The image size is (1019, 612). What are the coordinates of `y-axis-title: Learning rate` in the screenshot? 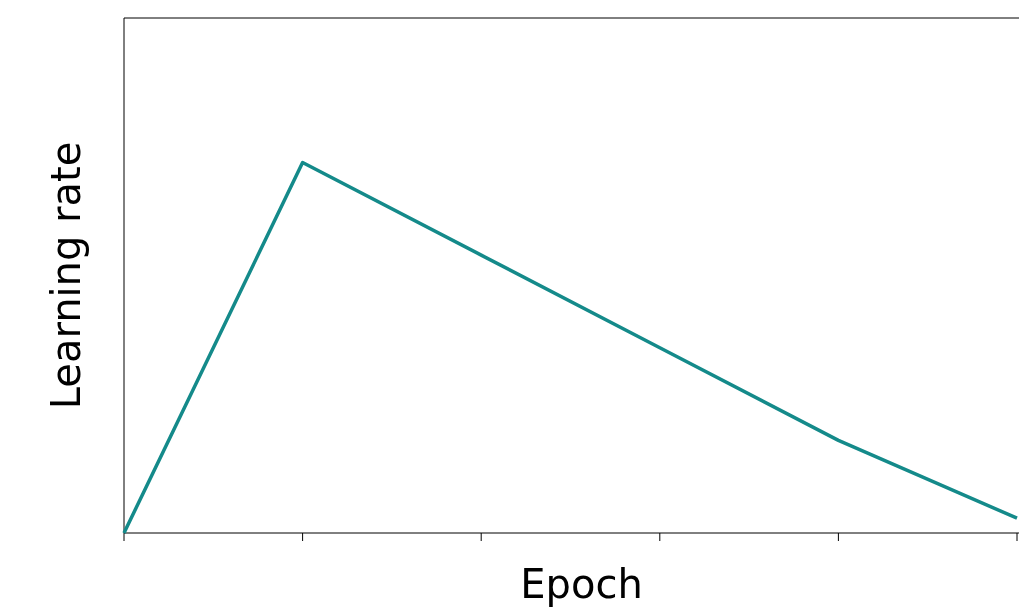 It's located at (66, 275).